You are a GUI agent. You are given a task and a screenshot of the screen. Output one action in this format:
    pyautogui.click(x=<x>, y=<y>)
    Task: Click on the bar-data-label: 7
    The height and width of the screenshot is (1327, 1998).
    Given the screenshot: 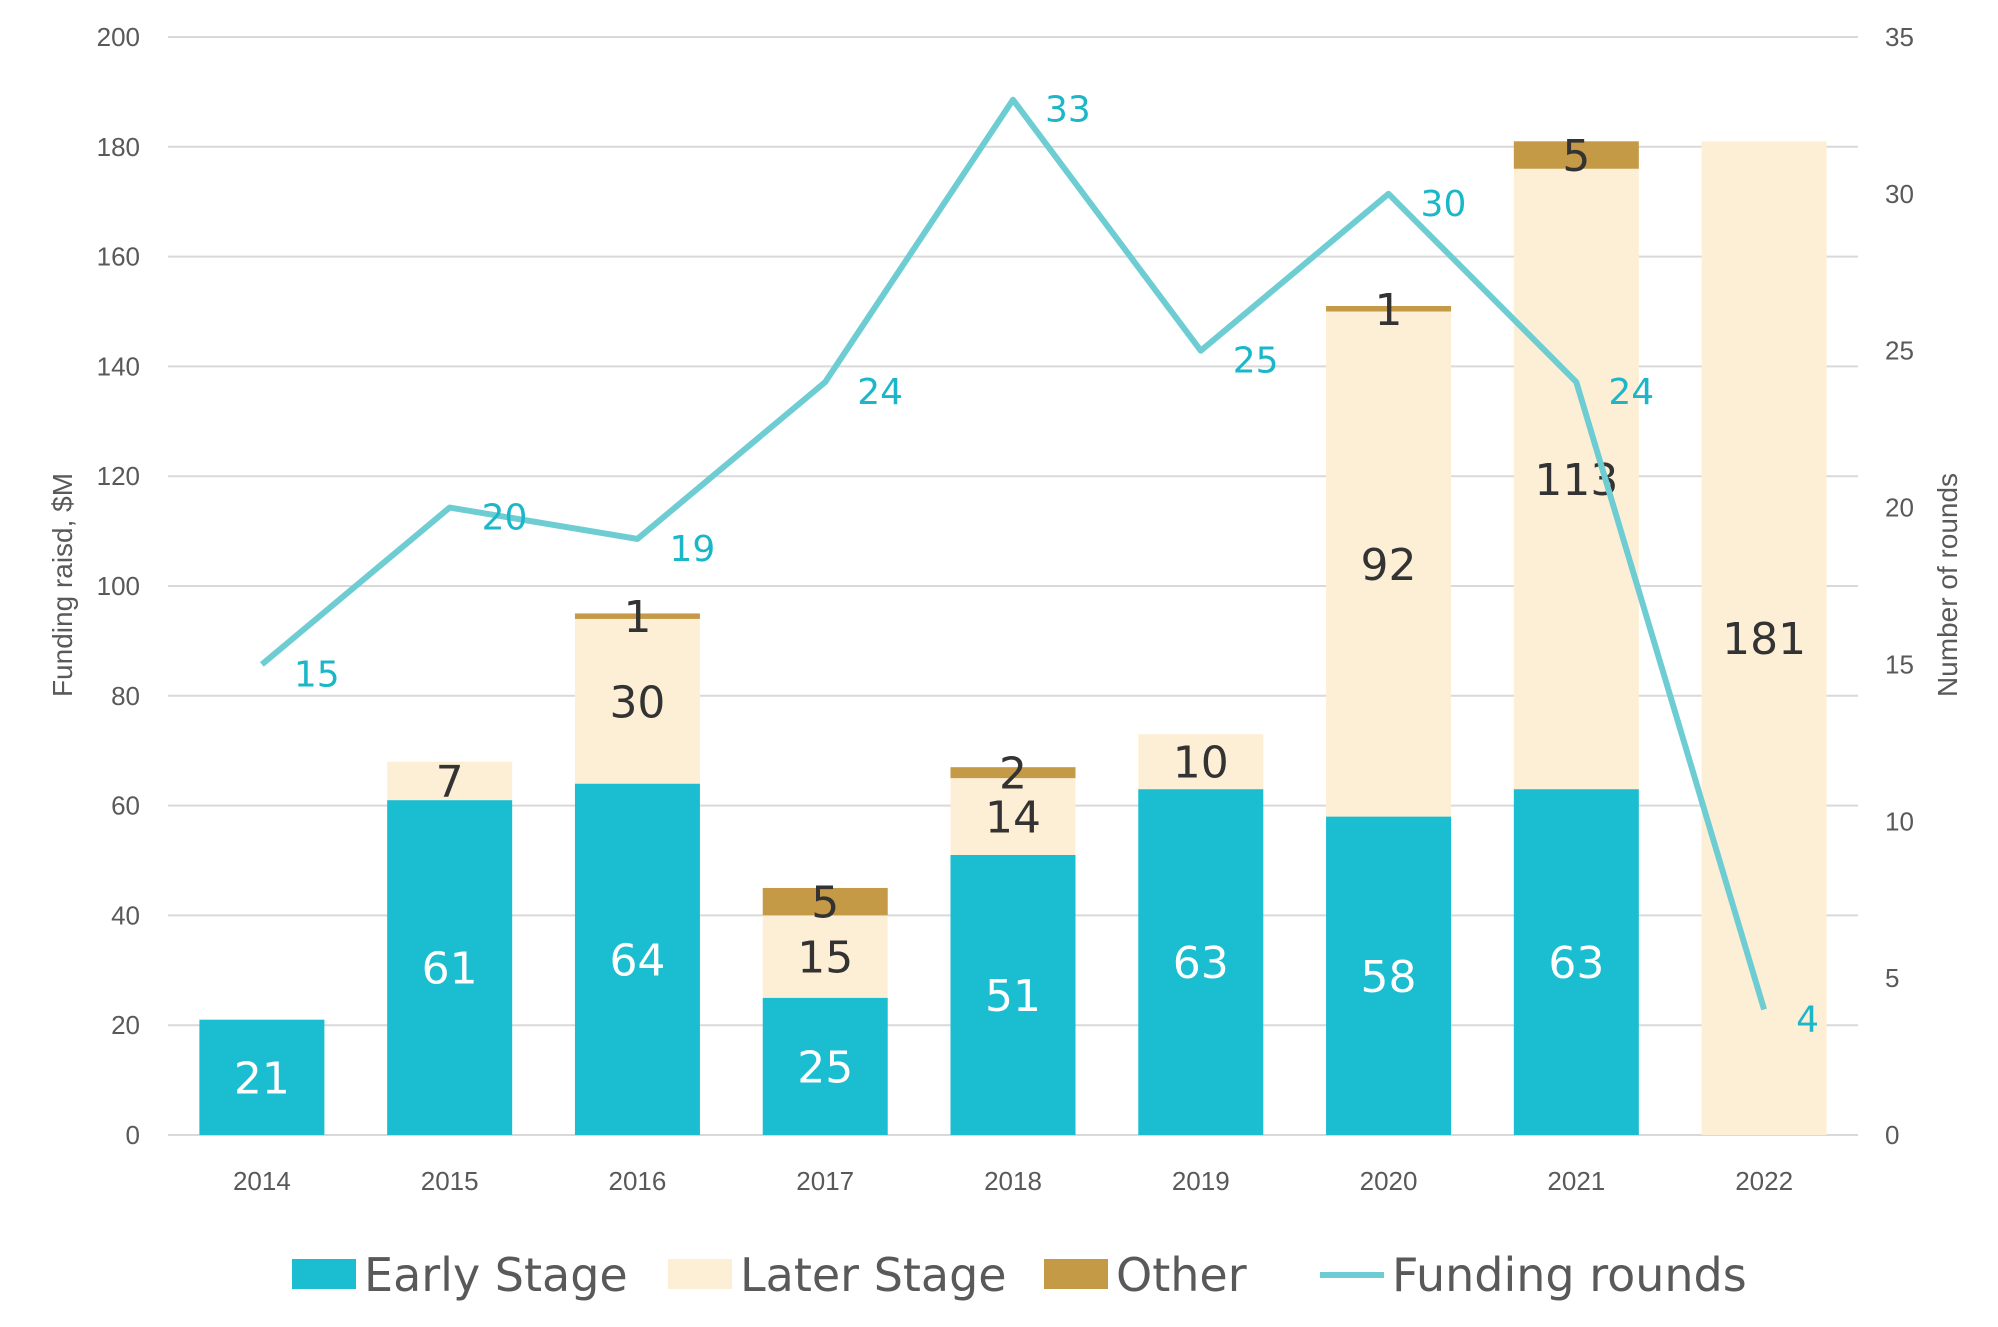 What is the action you would take?
    pyautogui.click(x=450, y=782)
    